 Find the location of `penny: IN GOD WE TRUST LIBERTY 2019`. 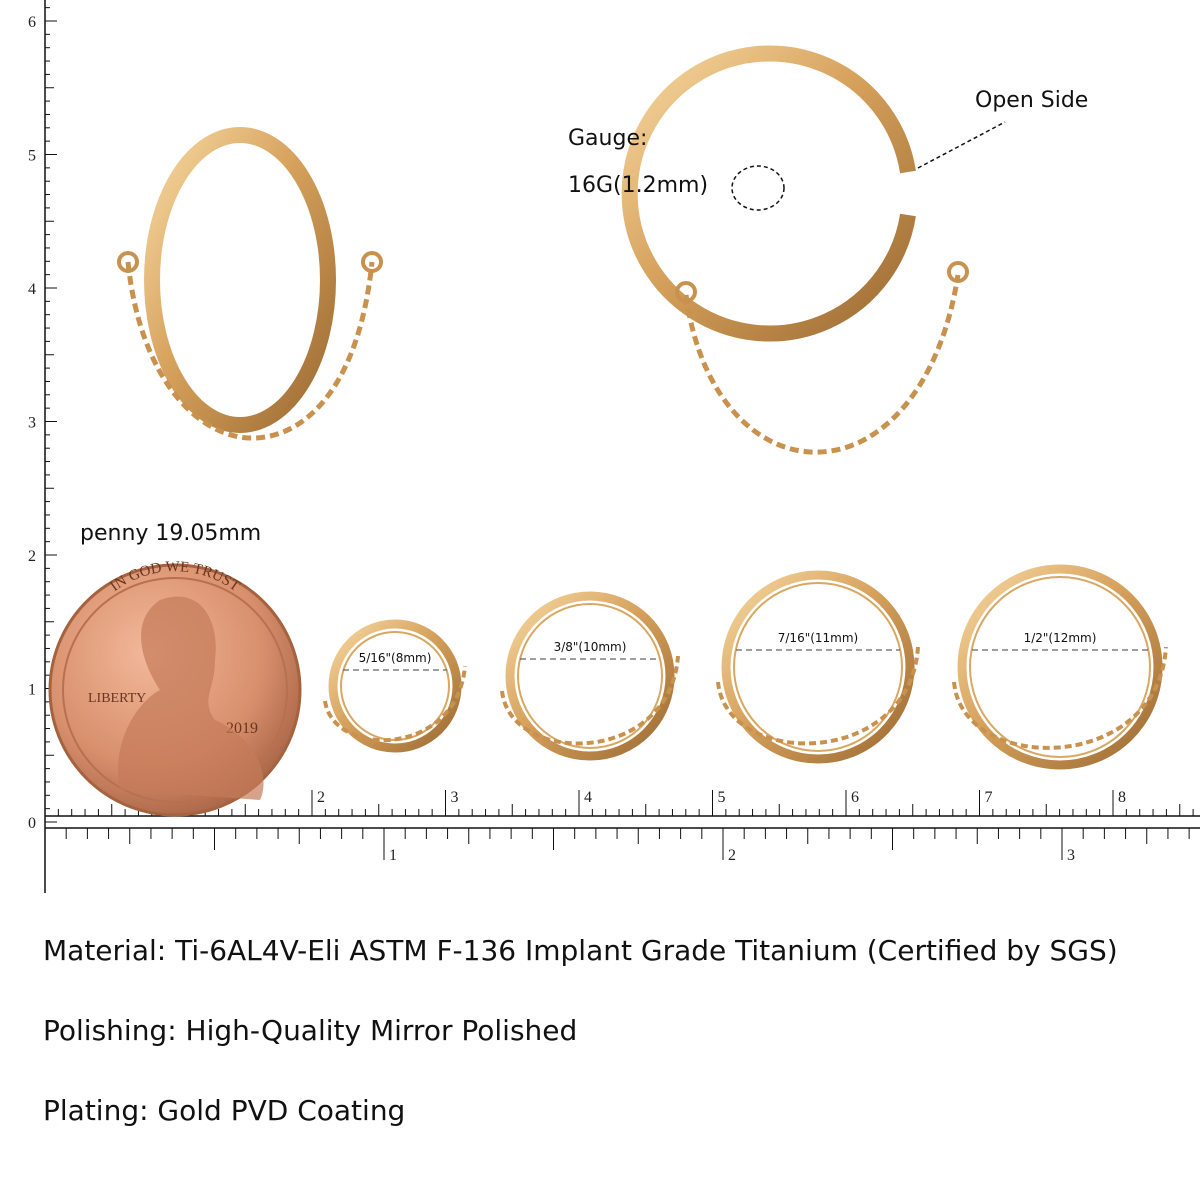

penny: IN GOD WE TRUST LIBERTY 2019 is located at coordinates (175, 688).